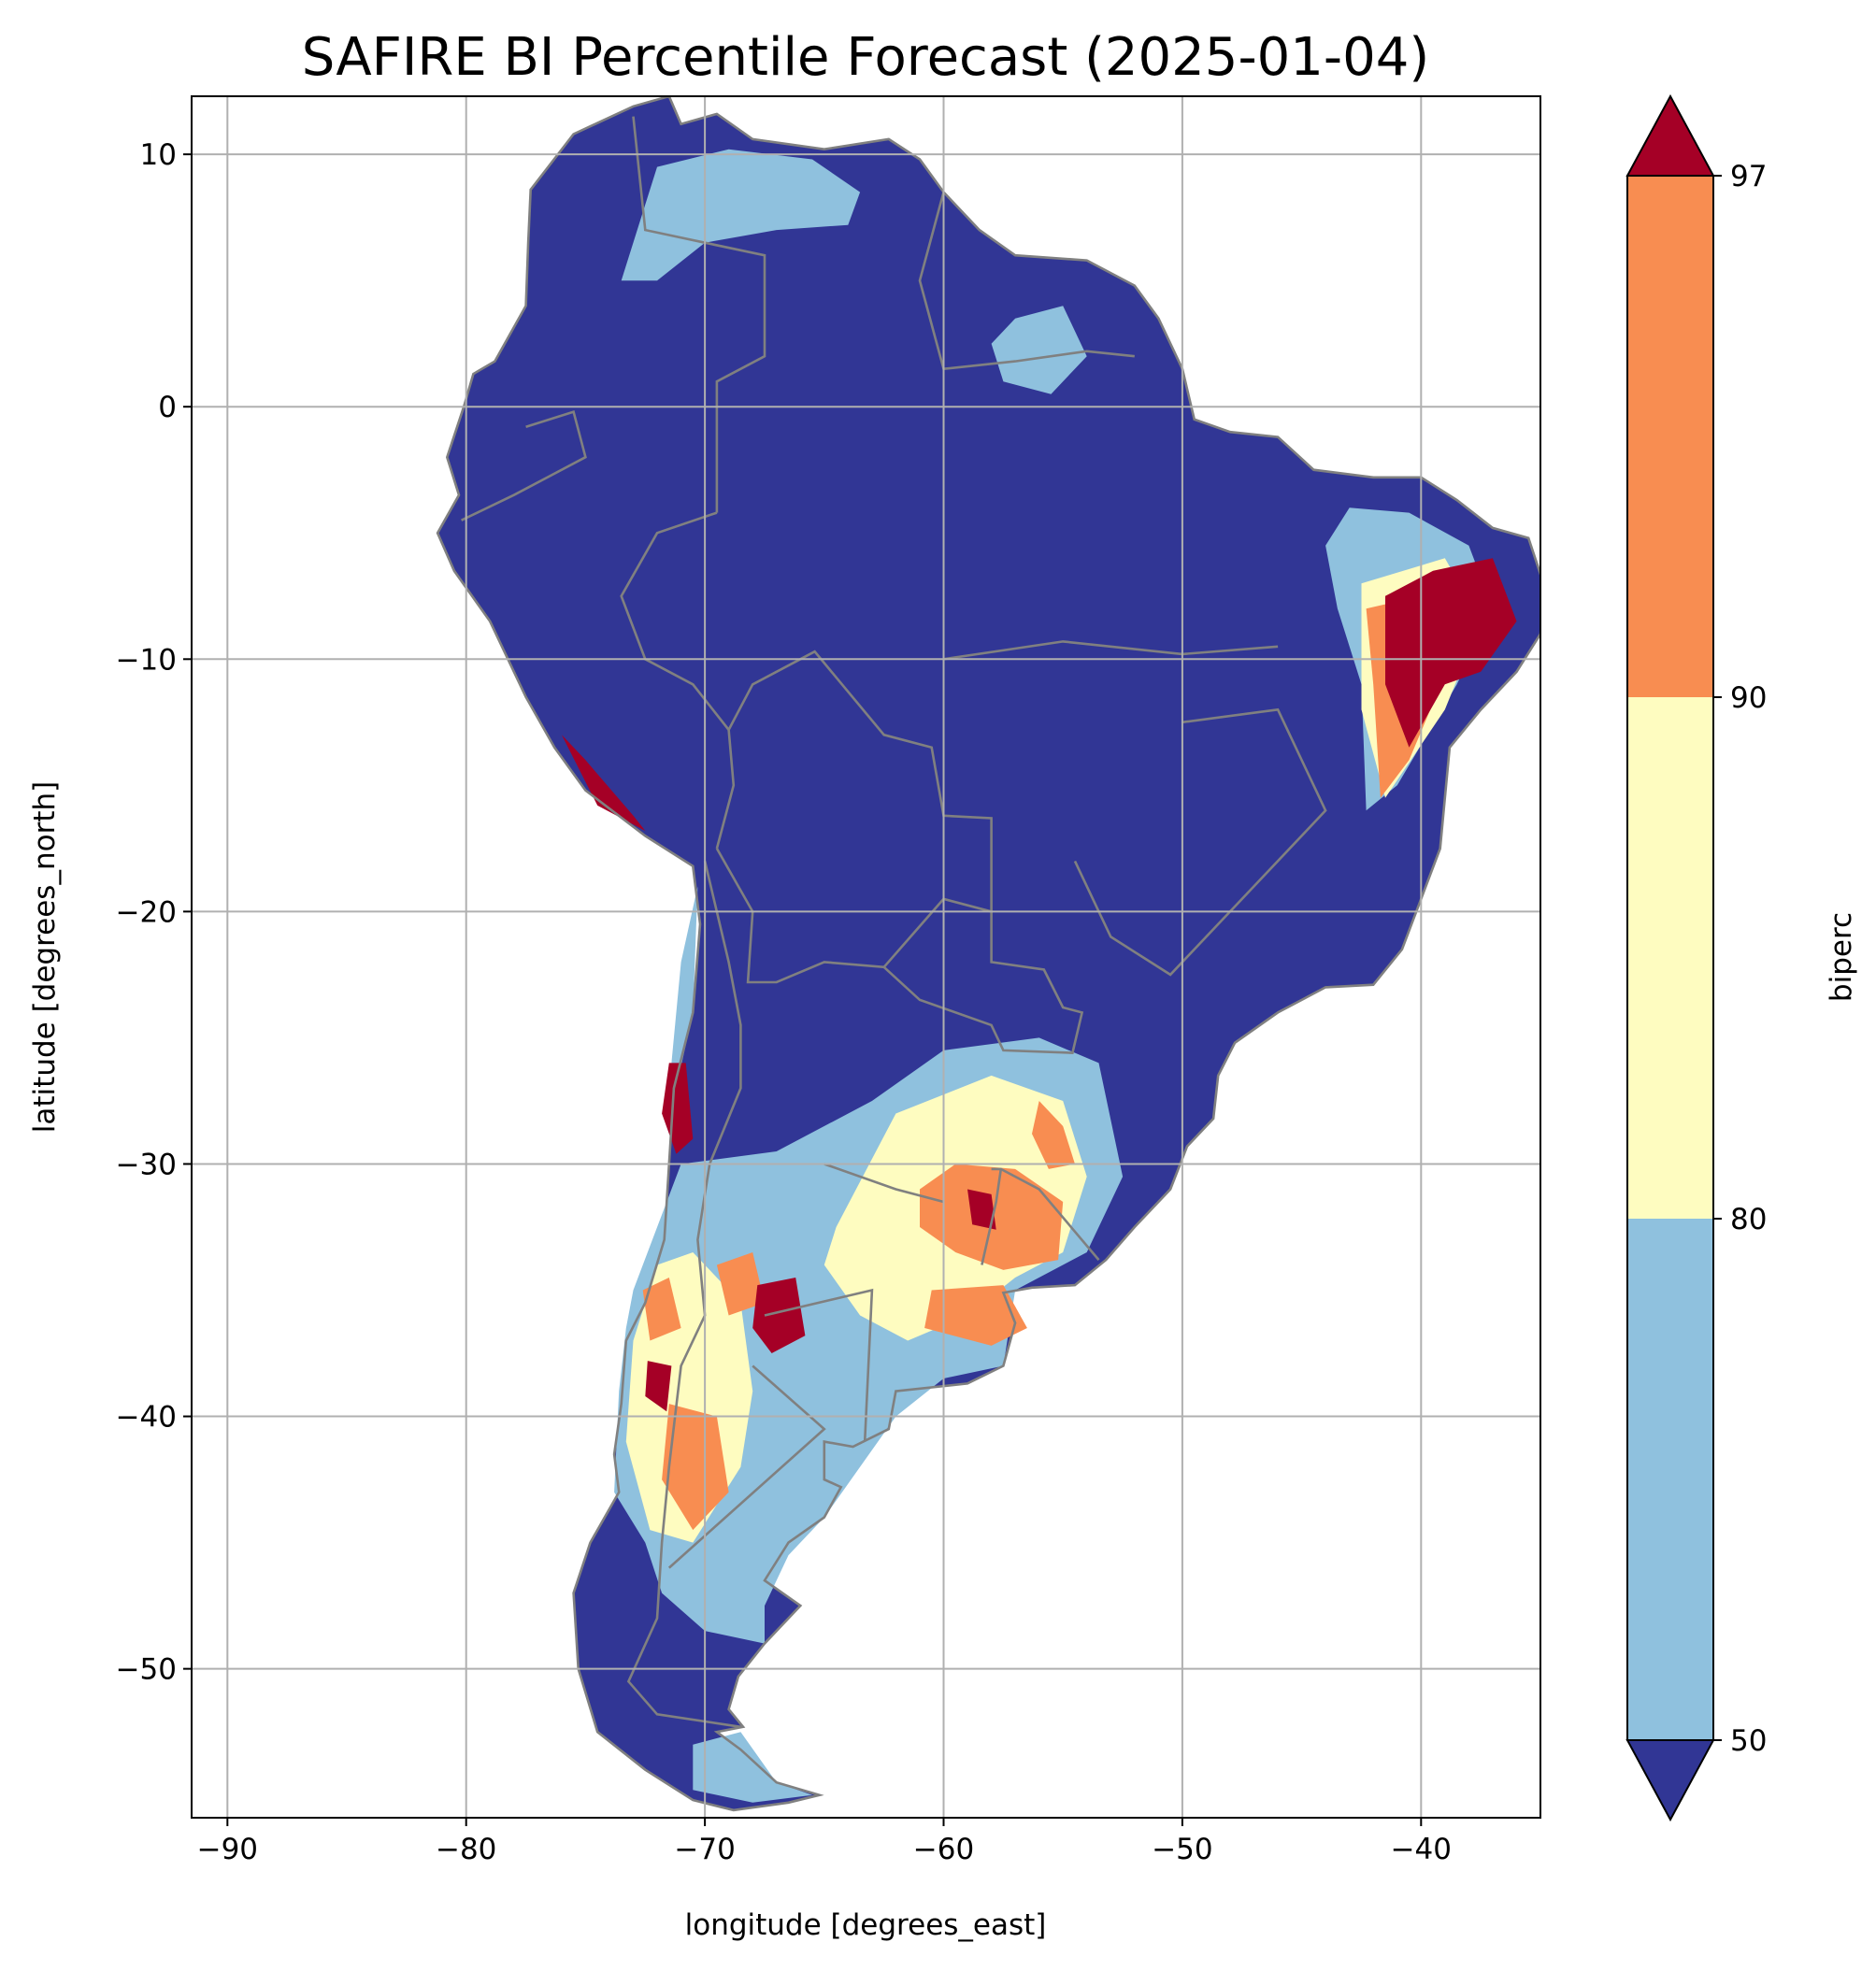  Describe the element at coordinates (159, 155) in the screenshot. I see `y-tick-label: 10` at that location.